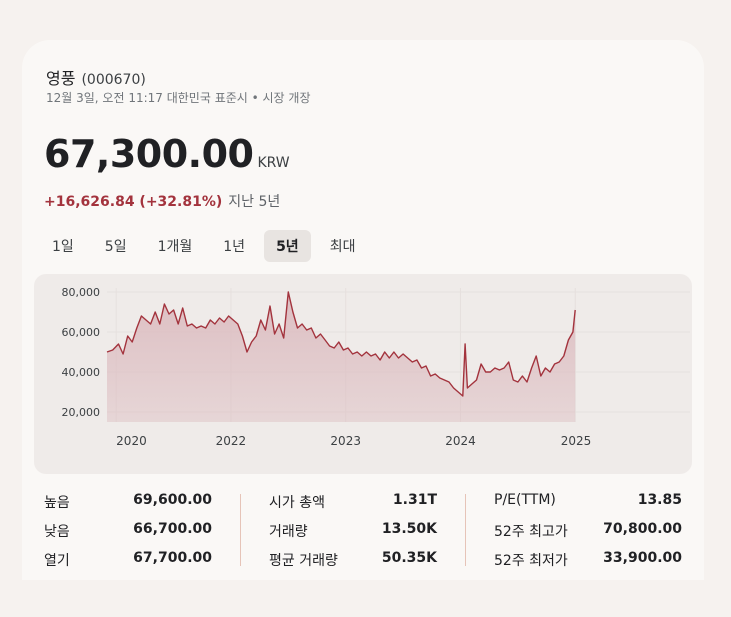 The width and height of the screenshot is (731, 617). I want to click on stat-value: 69,600.00, so click(172, 500).